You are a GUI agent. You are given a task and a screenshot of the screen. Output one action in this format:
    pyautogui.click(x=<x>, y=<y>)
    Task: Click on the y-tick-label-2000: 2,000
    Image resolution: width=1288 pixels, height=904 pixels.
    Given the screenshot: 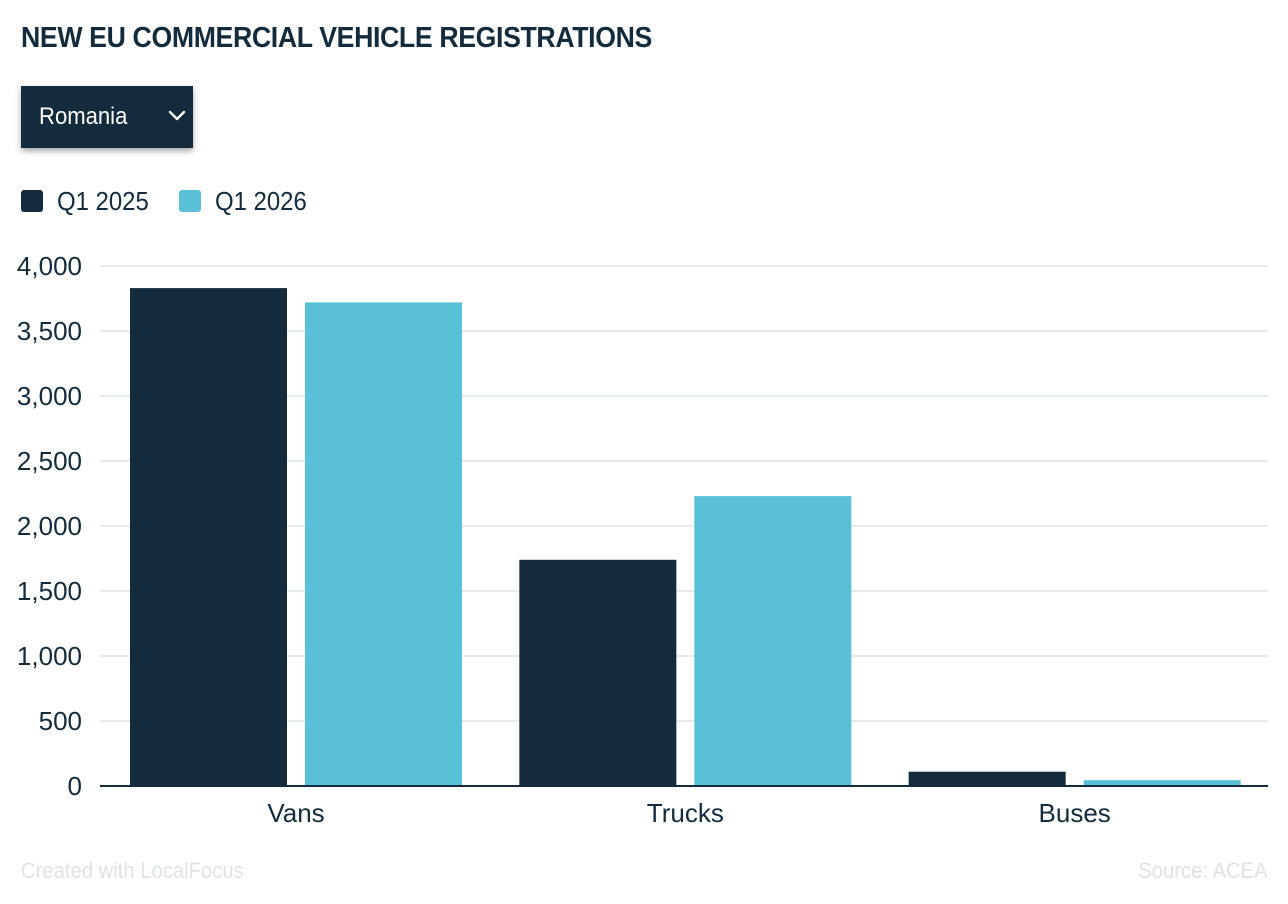 What is the action you would take?
    pyautogui.click(x=49, y=526)
    